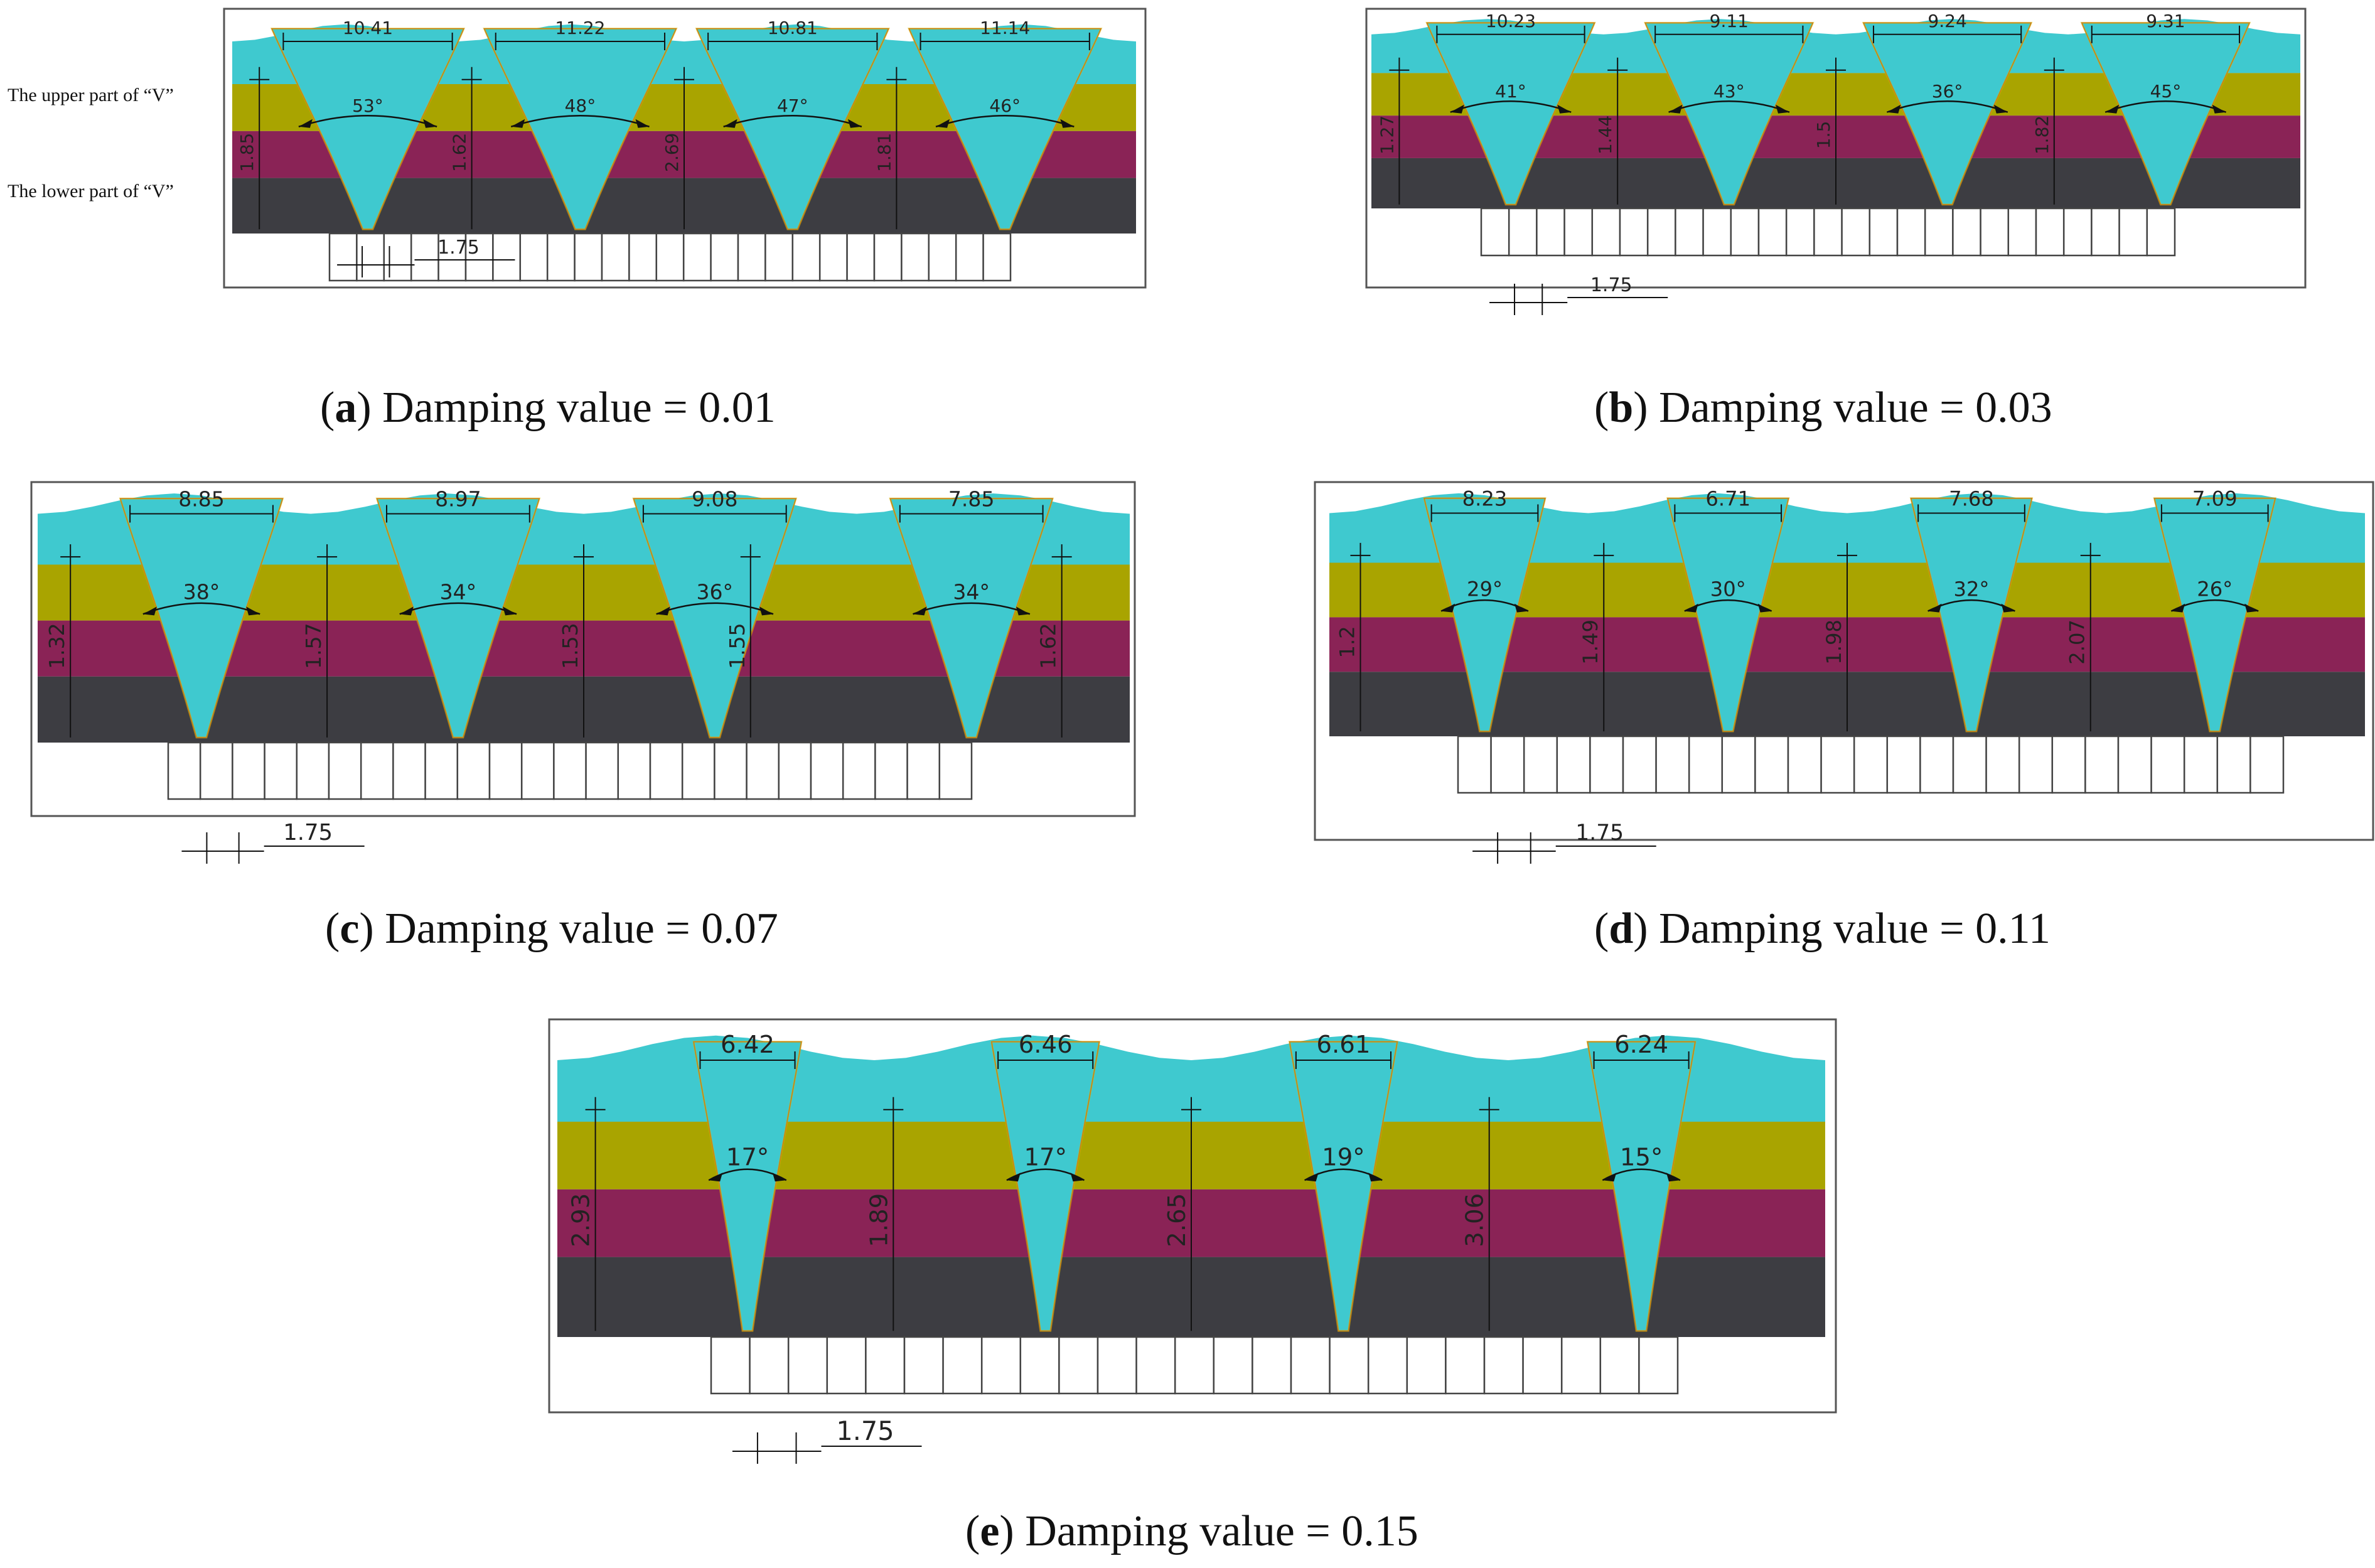 The height and width of the screenshot is (1568, 2375). What do you see at coordinates (1191, 1044) in the screenshot?
I see `panel-e-top-profile` at bounding box center [1191, 1044].